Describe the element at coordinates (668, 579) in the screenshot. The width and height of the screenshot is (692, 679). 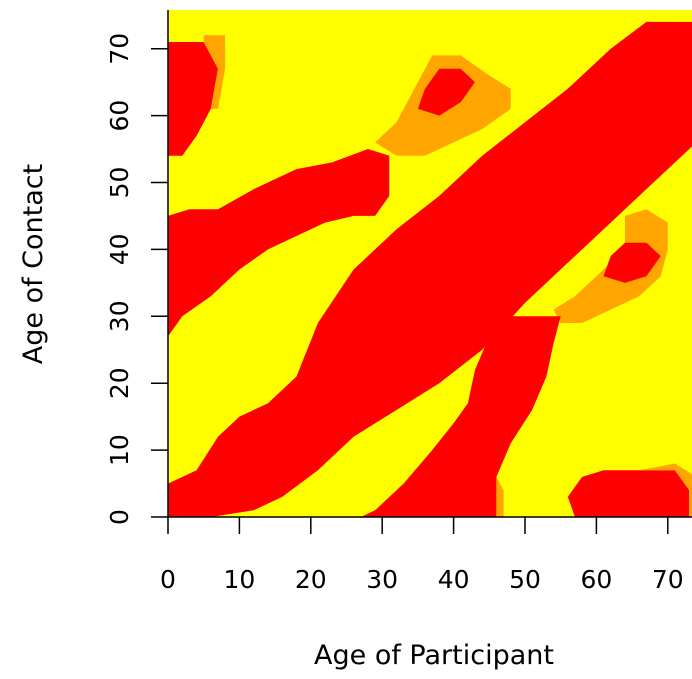
I see `x-tick-label: 70` at that location.